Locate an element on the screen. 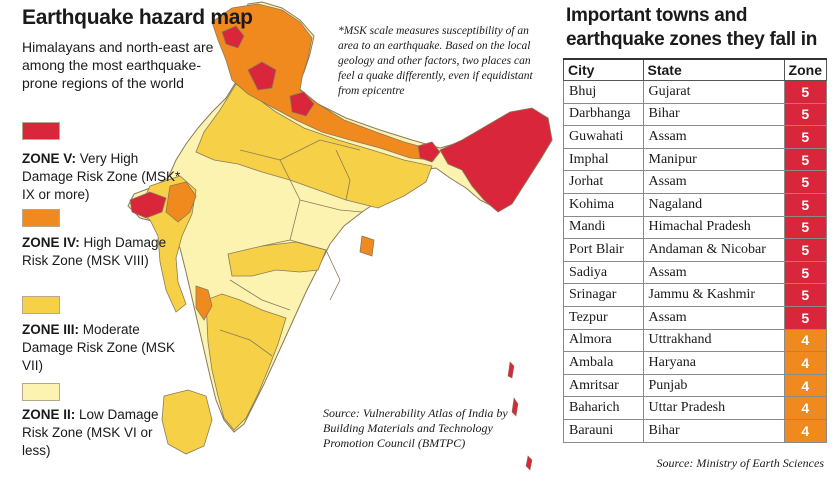 This screenshot has width=836, height=477. table-row: Port Blair Andaman & Nicobar 5 is located at coordinates (695, 250).